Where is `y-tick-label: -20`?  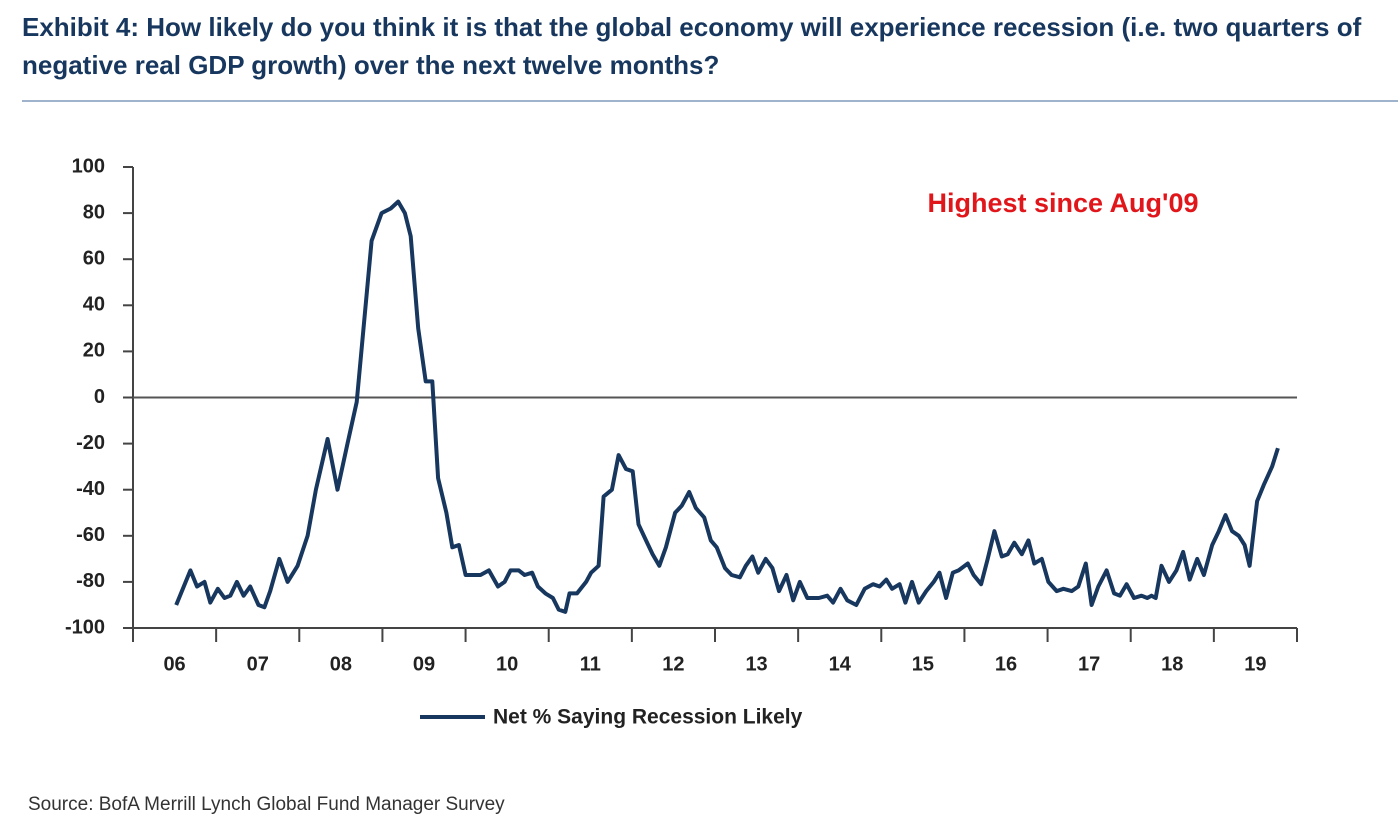
y-tick-label: -20 is located at coordinates (90, 443).